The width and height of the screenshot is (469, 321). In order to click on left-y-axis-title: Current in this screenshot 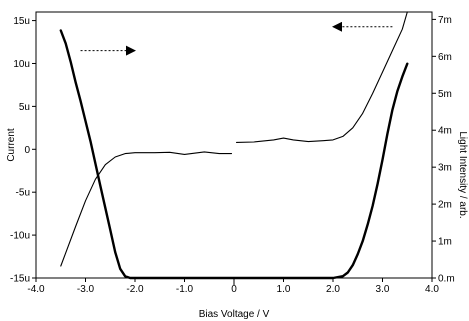, I will do `click(11, 145)`.